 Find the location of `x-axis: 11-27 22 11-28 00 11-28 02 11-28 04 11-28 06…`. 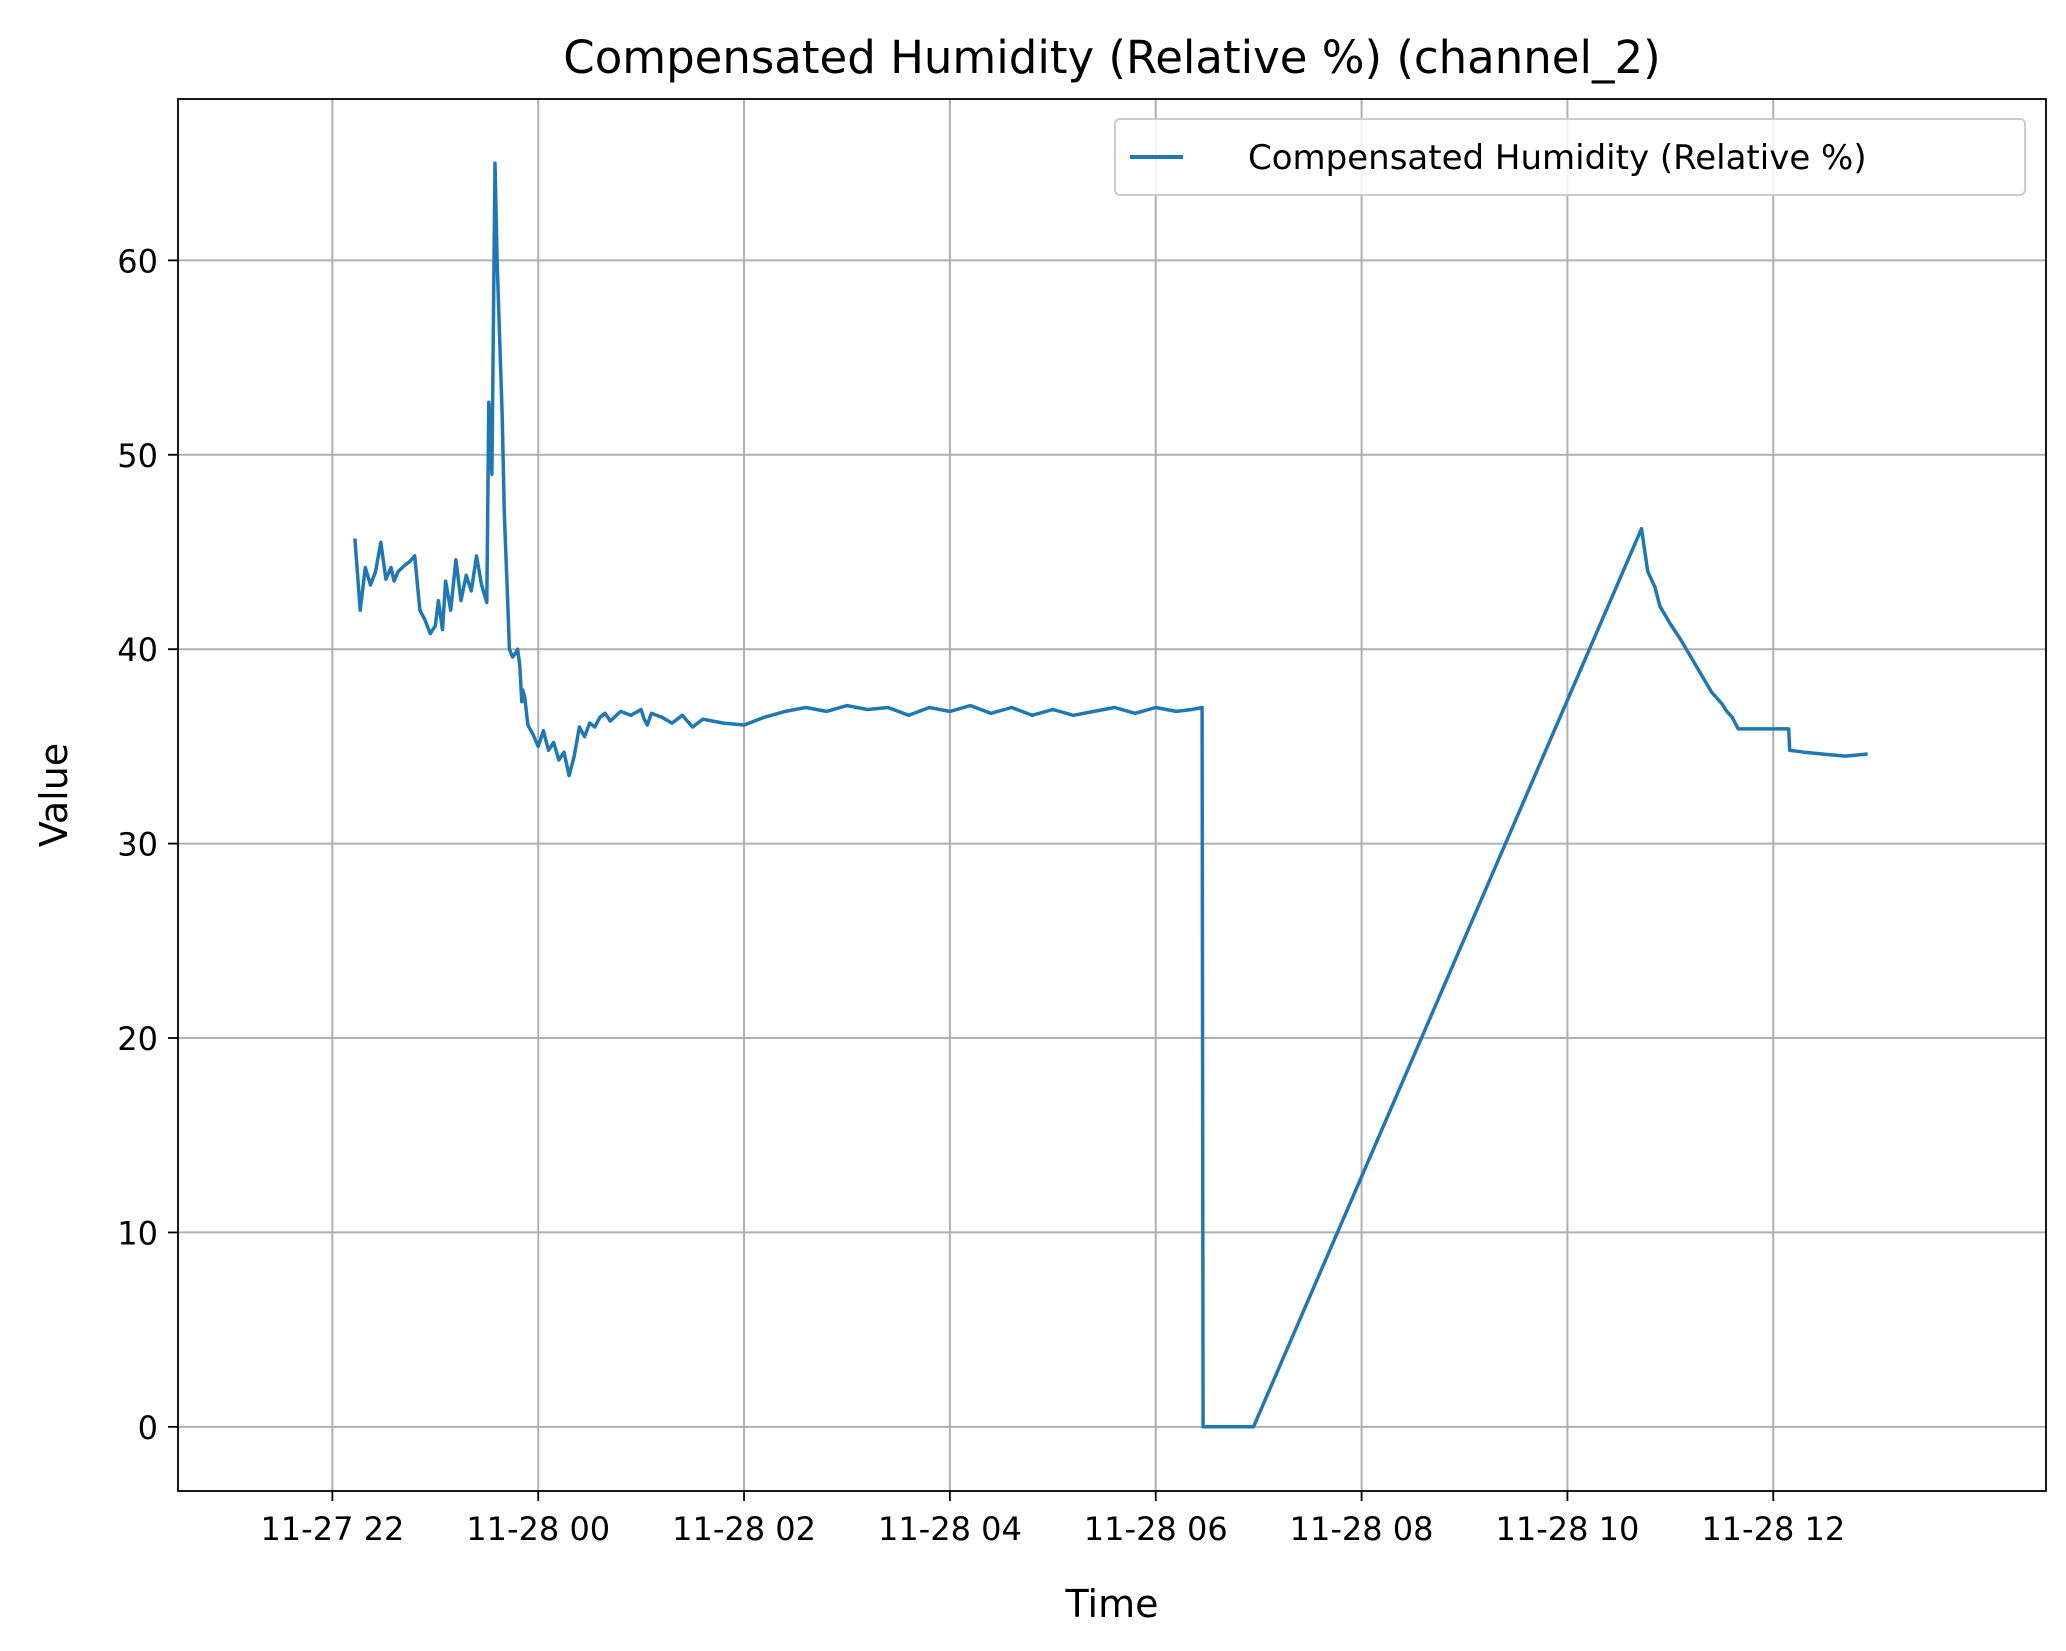

x-axis: 11-27 22 11-28 00 11-28 02 11-28 04 11-28 06… is located at coordinates (1052, 1519).